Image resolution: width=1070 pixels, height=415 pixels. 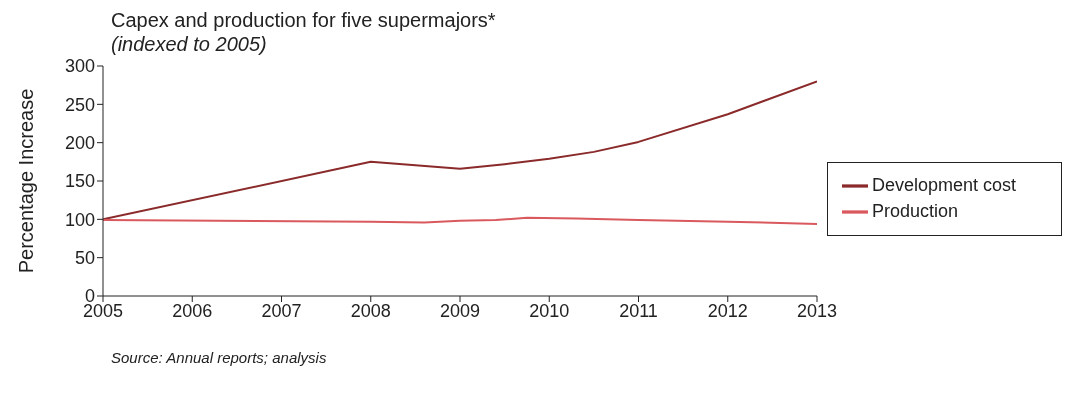 I want to click on x-tick-label: 2013, so click(x=817, y=310).